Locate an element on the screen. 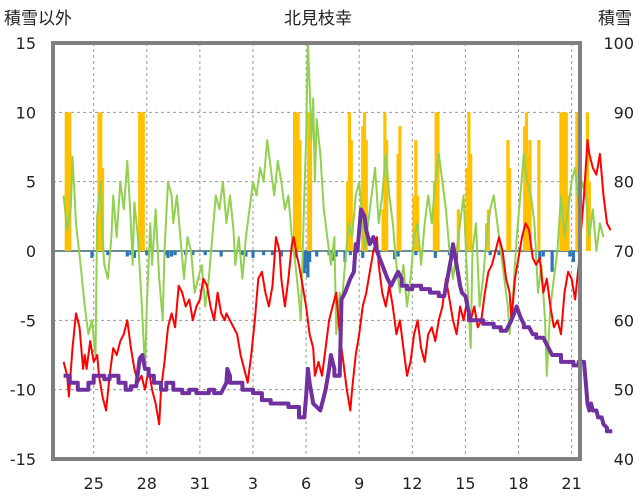 Image resolution: width=636 pixels, height=501 pixels. x-tick-label: 15 is located at coordinates (465, 483).